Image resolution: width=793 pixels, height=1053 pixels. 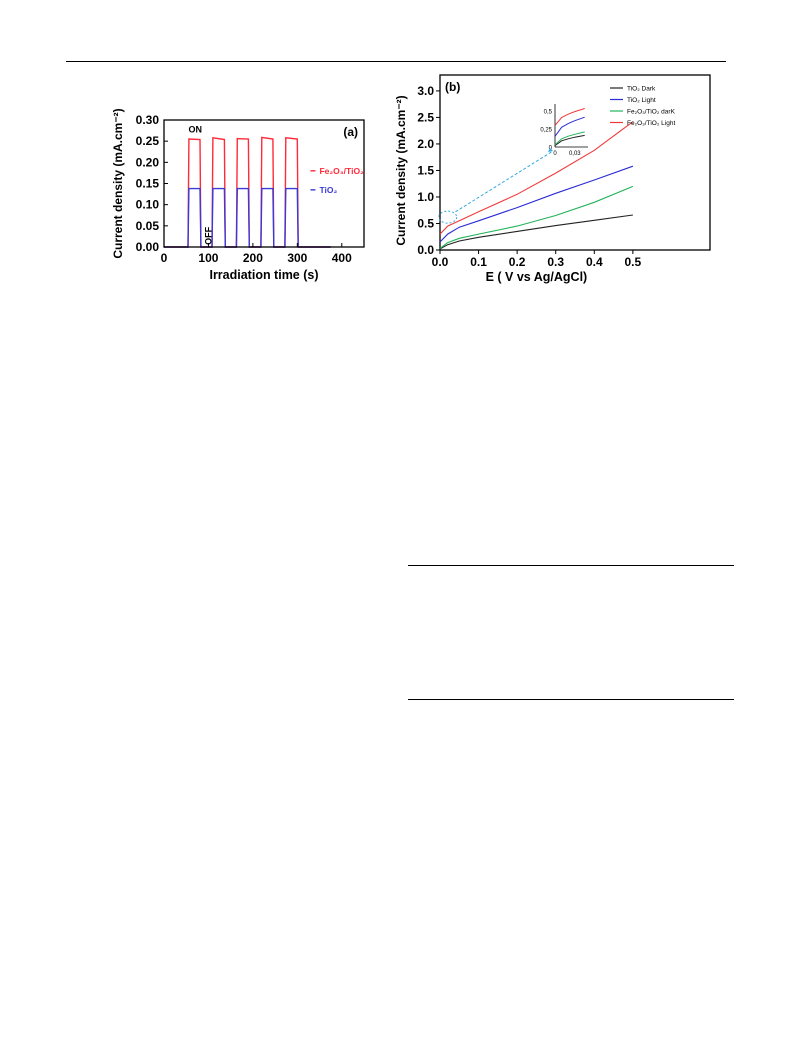 I want to click on panel-label-a: (a), so click(x=350, y=132).